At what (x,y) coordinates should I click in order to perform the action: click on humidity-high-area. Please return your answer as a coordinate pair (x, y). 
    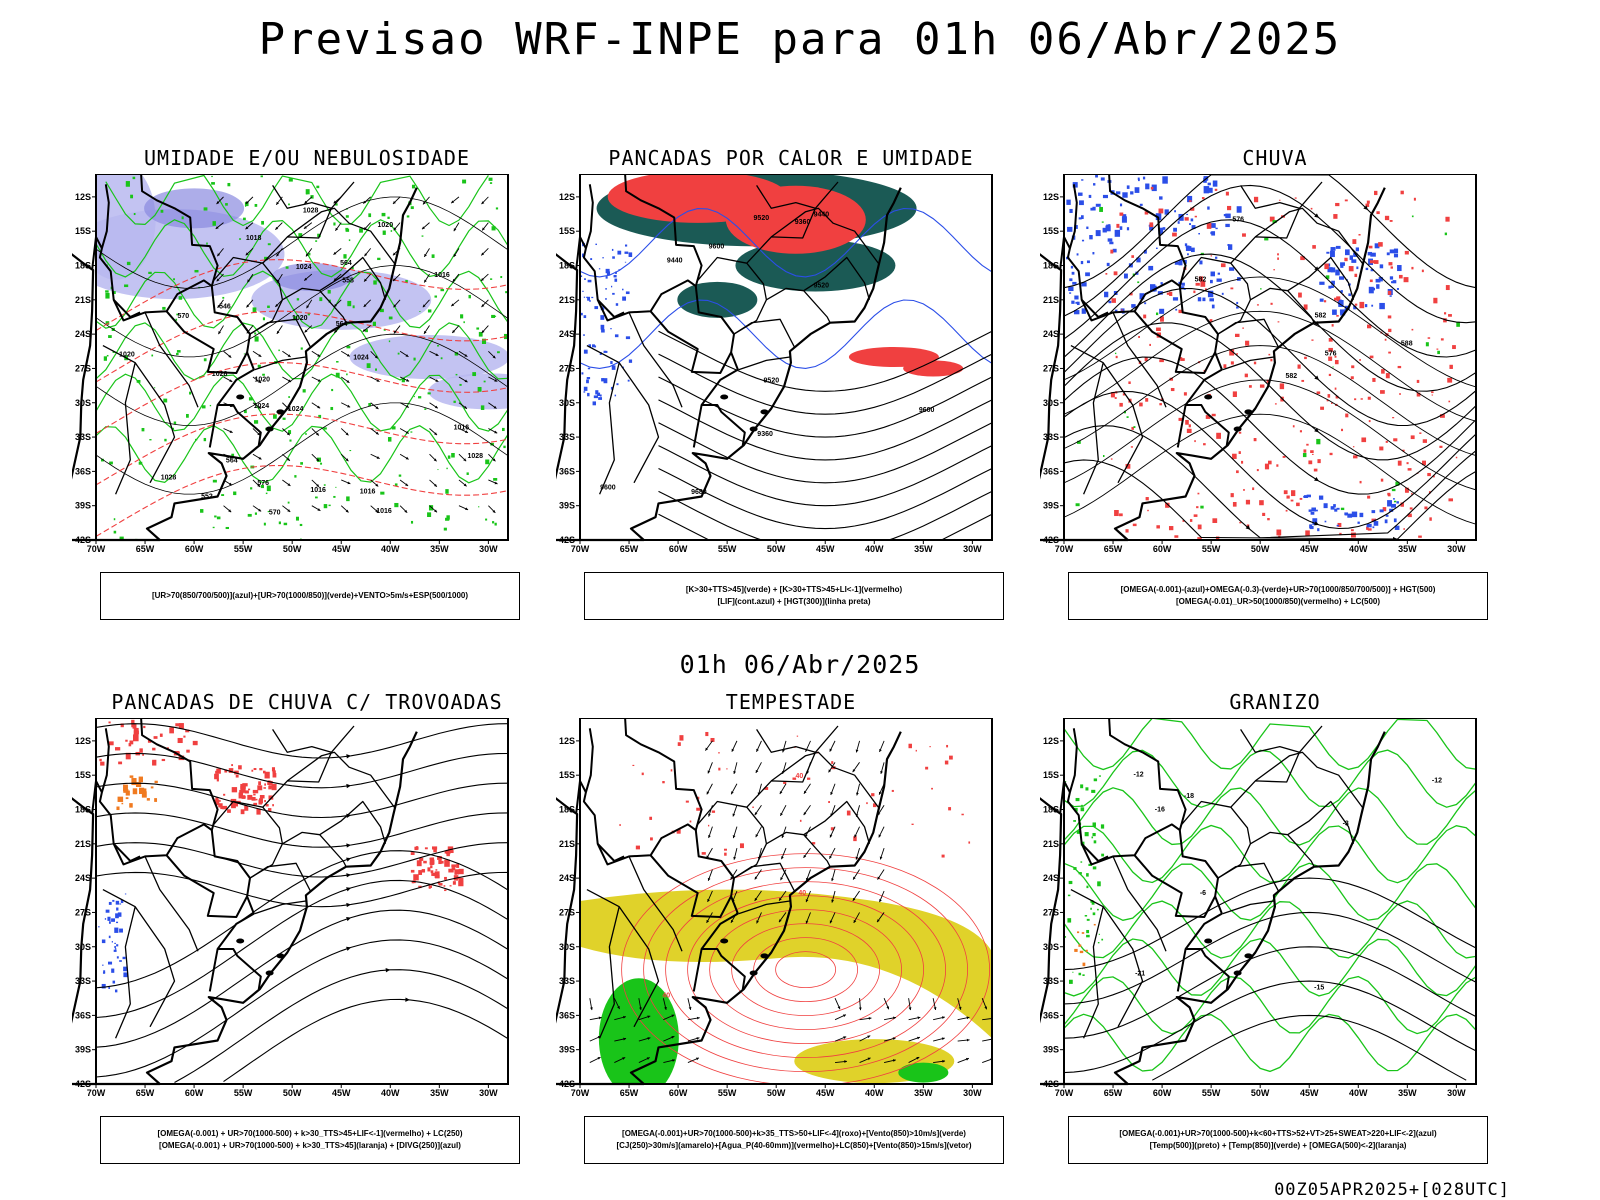
    Looking at the image, I should click on (468, 391).